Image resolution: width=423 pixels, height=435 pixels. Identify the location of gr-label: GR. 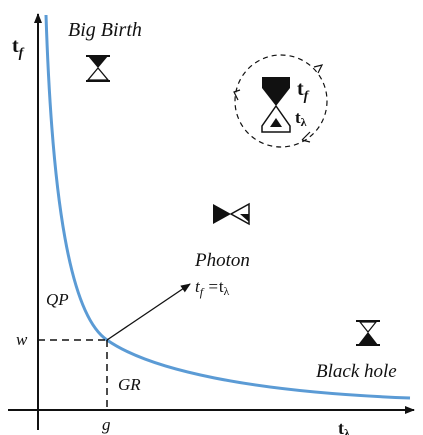
(129, 384).